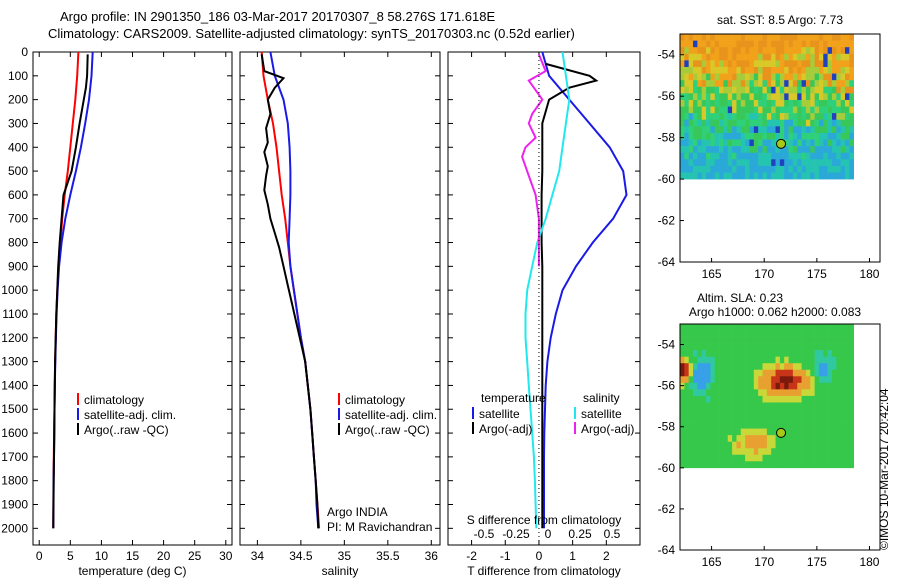  Describe the element at coordinates (18, 219) in the screenshot. I see `depth-tick-label: 700` at that location.